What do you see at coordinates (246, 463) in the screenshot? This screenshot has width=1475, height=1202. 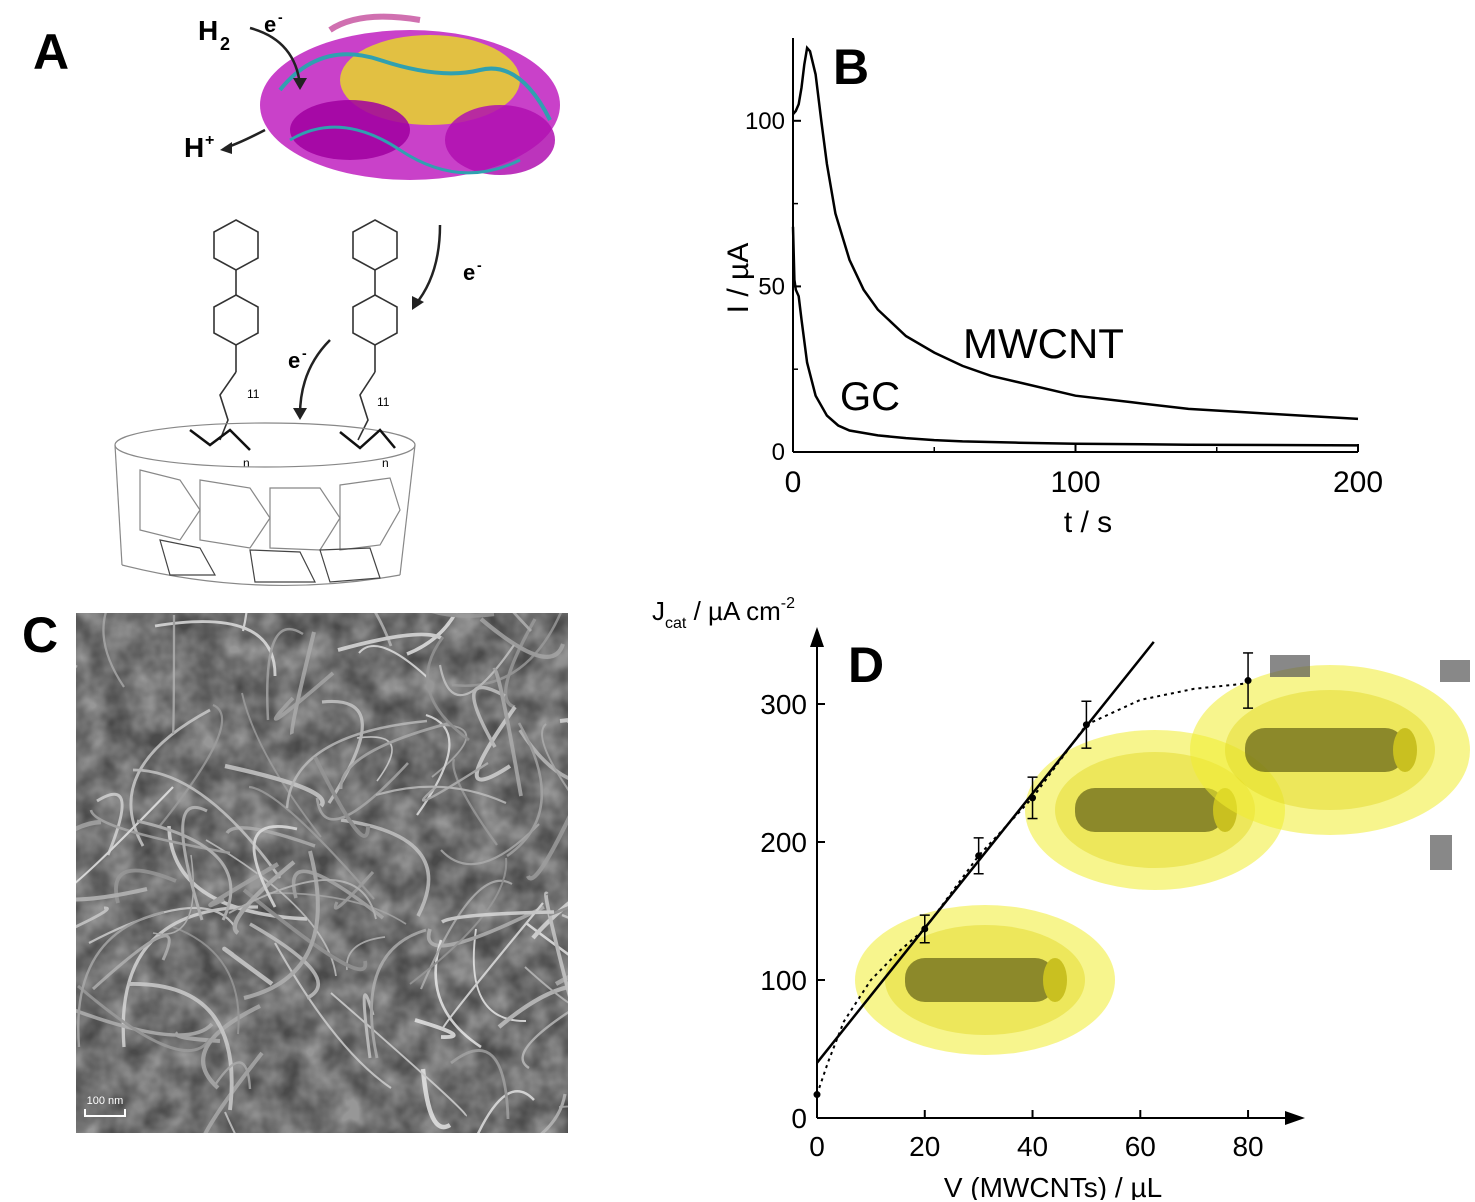 I see `n-subscript-1: n` at bounding box center [246, 463].